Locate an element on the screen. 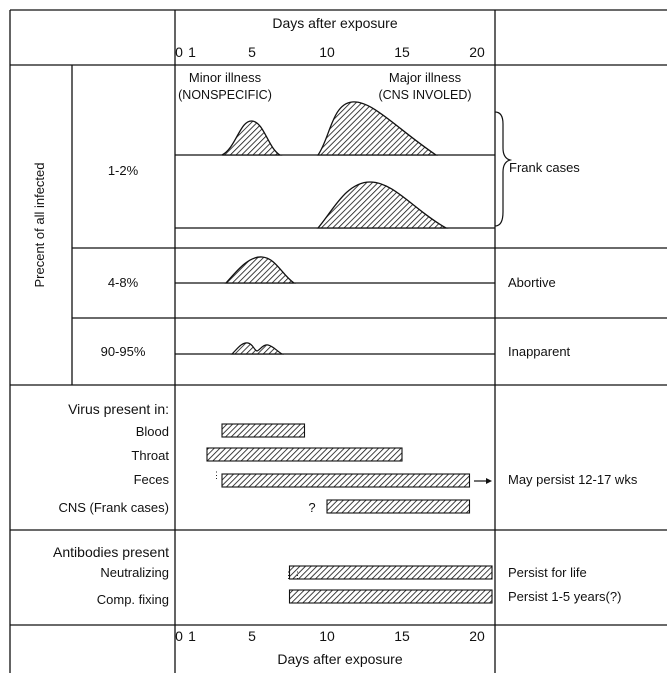 This screenshot has width=667, height=678. bottom-axis-tick-20: 20 is located at coordinates (477, 636).